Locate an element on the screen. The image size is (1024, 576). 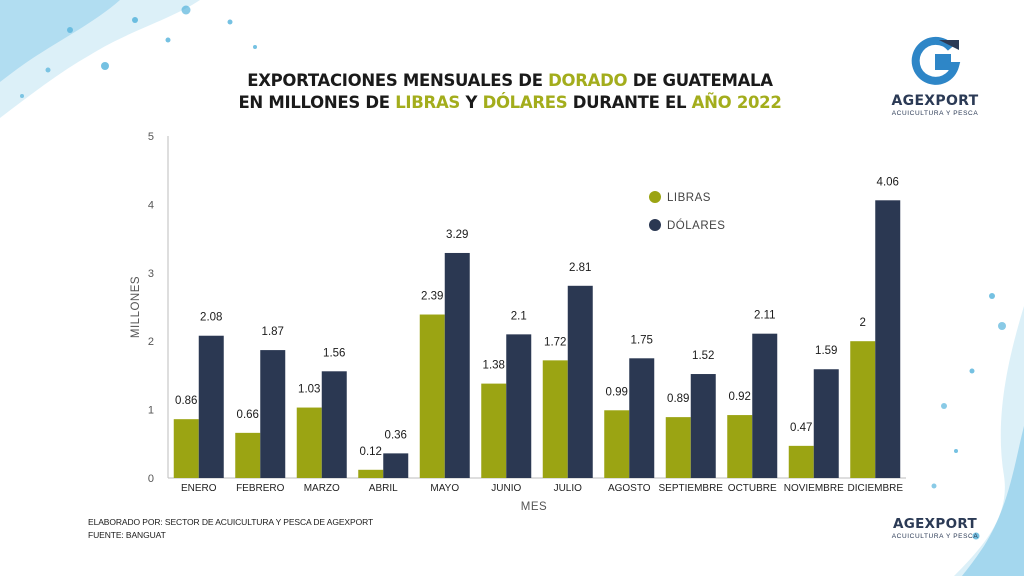
x-tick-label: ENERO is located at coordinates (199, 488).